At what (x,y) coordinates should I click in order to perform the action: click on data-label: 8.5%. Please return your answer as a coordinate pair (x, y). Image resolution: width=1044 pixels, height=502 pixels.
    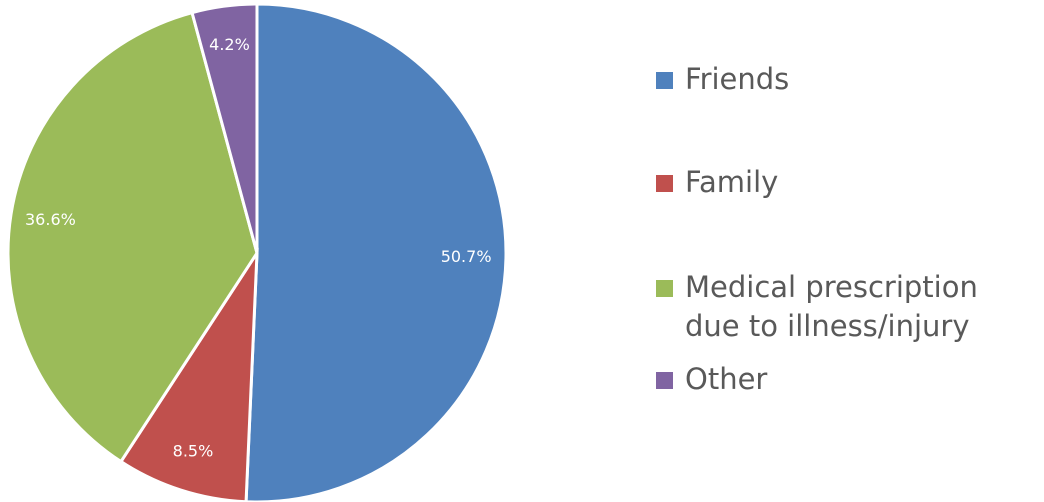
    Looking at the image, I should click on (193, 451).